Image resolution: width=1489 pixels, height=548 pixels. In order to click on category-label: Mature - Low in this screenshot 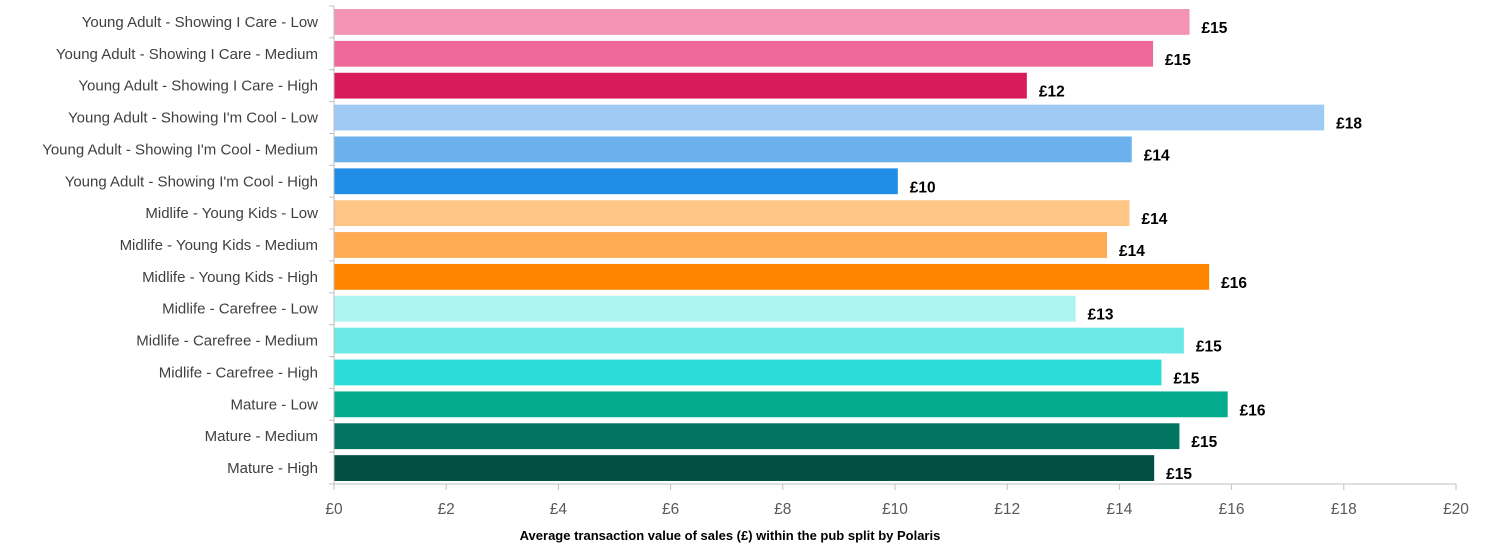, I will do `click(274, 404)`.